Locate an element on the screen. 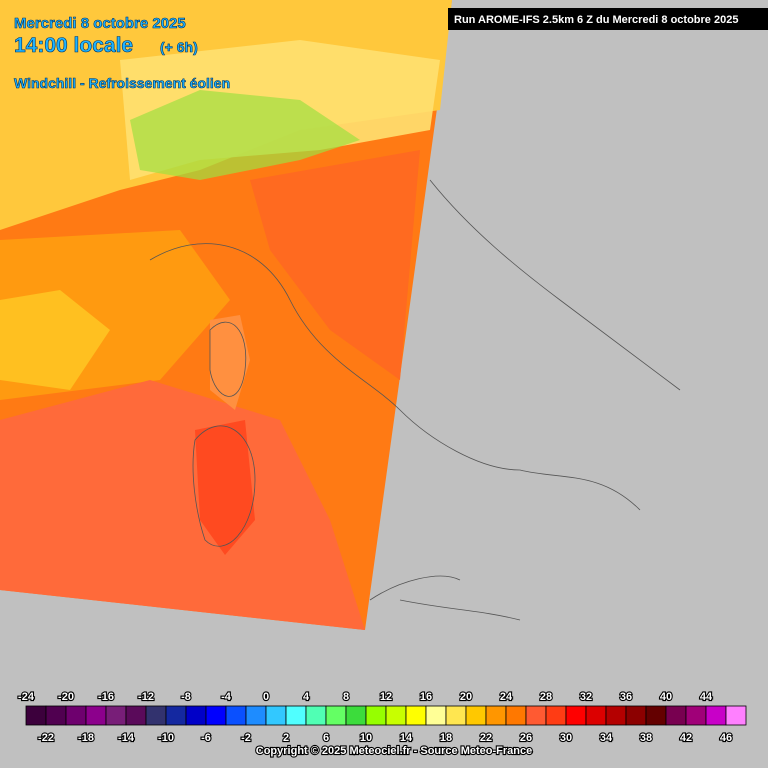 This screenshot has height=773, width=768. legend-label: 40 is located at coordinates (666, 697).